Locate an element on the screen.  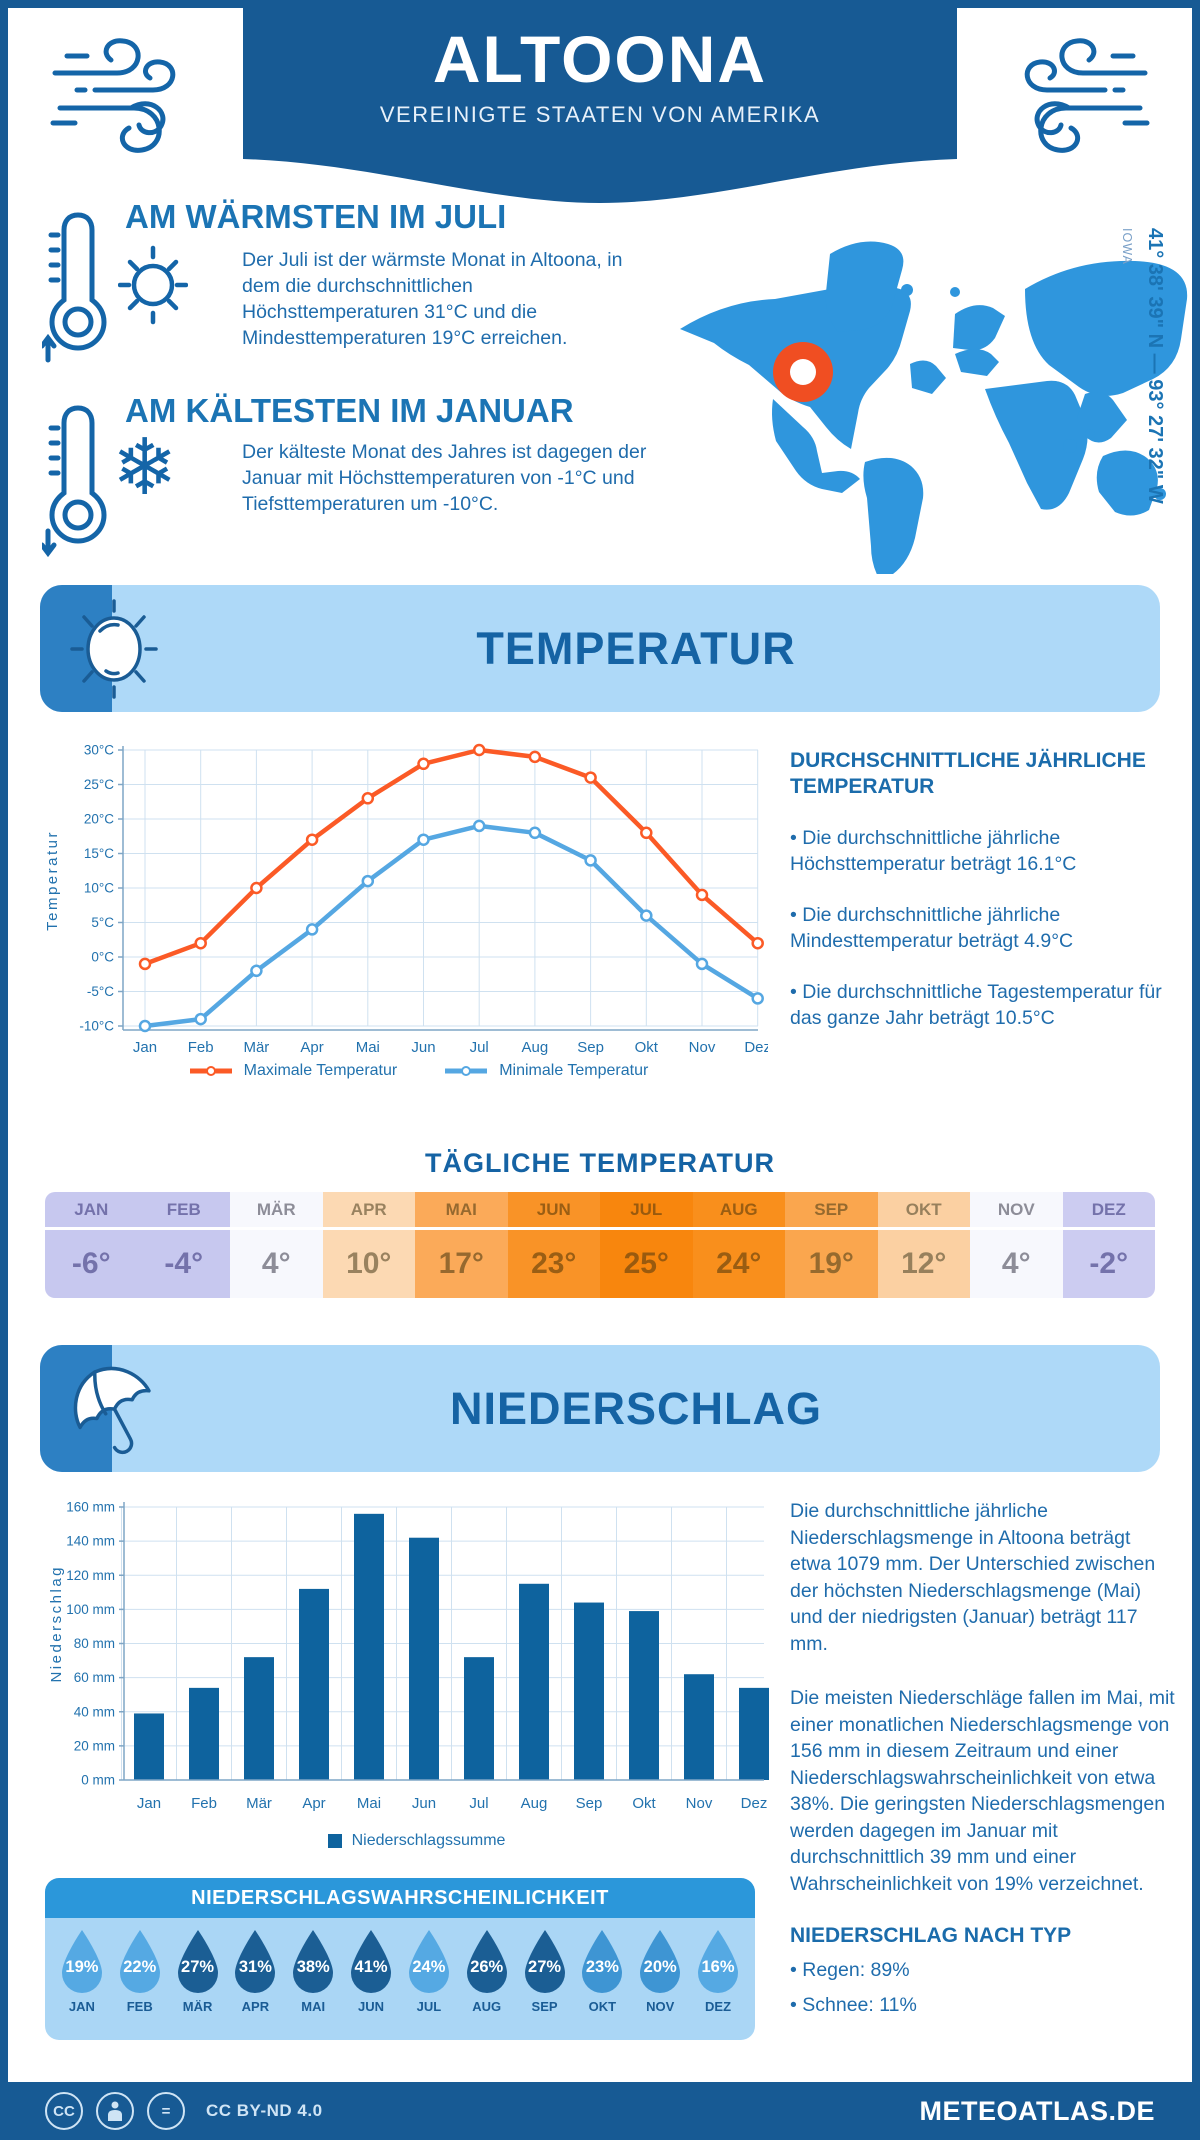
precipitation-type-item: • Schnee: 11% is located at coordinates (853, 2004).